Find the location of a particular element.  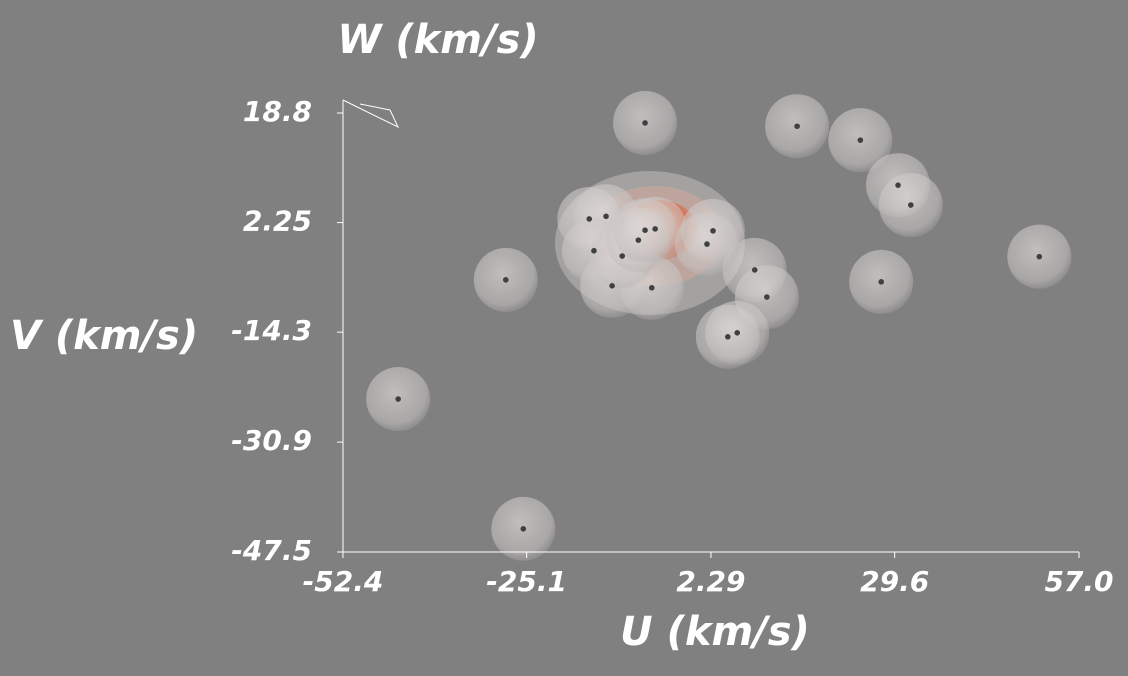

x-tick-label: -25.1 is located at coordinates (526, 581).